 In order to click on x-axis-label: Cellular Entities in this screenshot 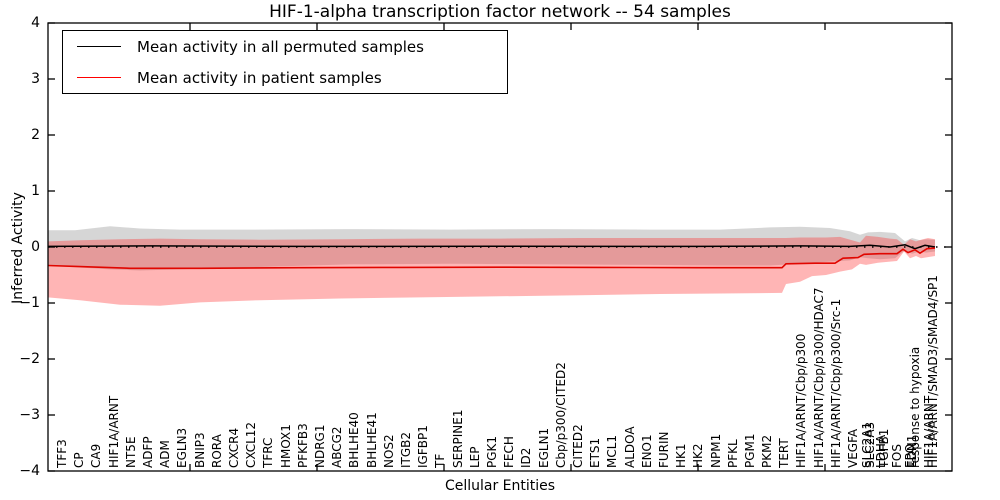, I will do `click(500, 486)`.